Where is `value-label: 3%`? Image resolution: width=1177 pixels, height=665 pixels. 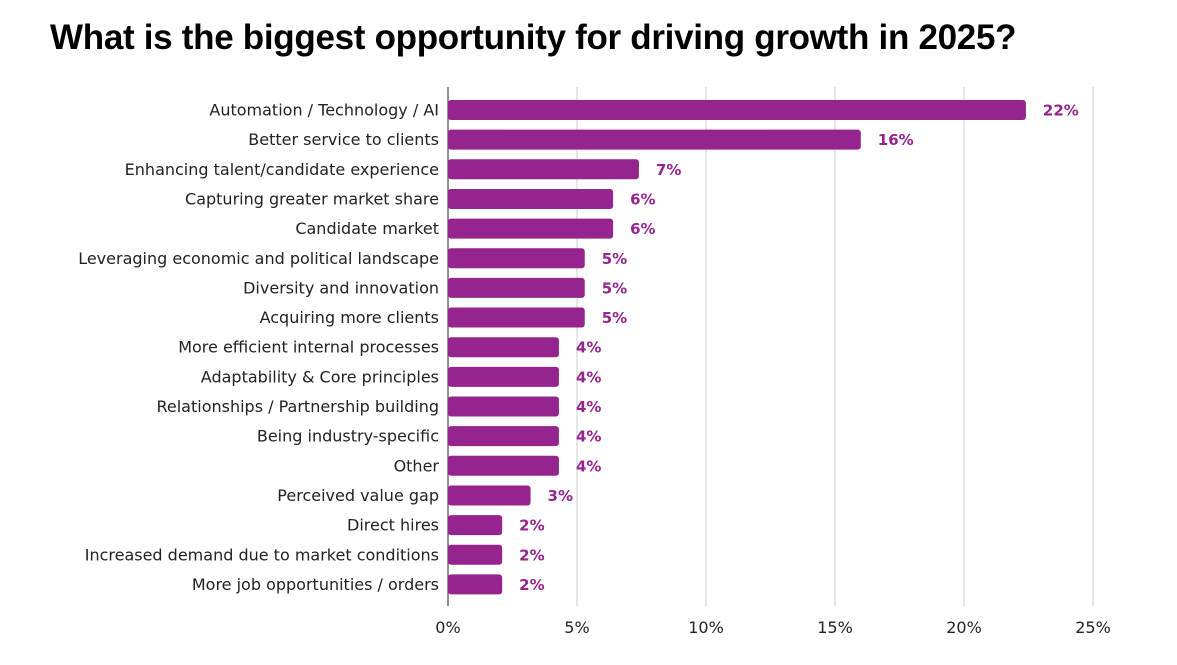 value-label: 3% is located at coordinates (560, 496).